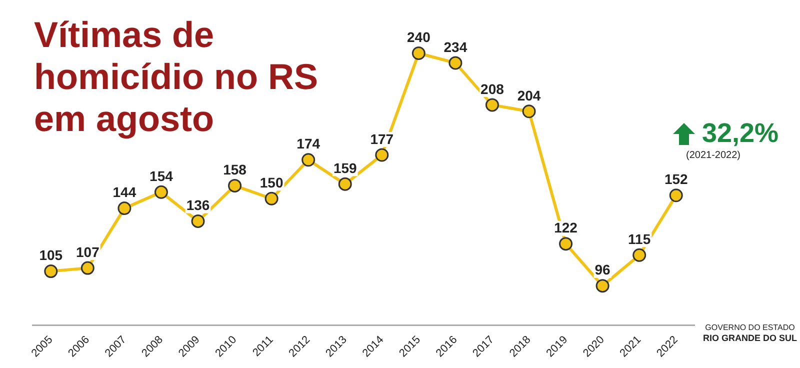 Image resolution: width=800 pixels, height=368 pixels. I want to click on data-label: 240, so click(418, 37).